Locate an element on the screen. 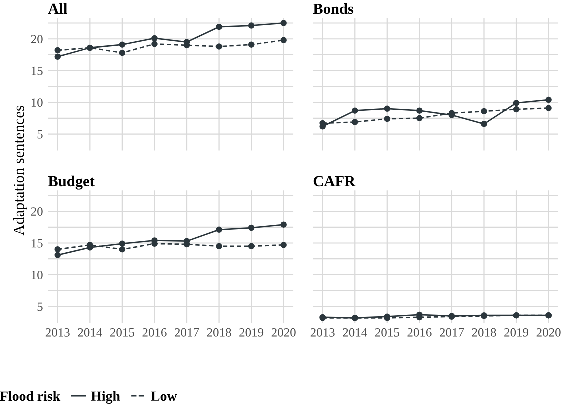  legend-label: High is located at coordinates (105, 397).